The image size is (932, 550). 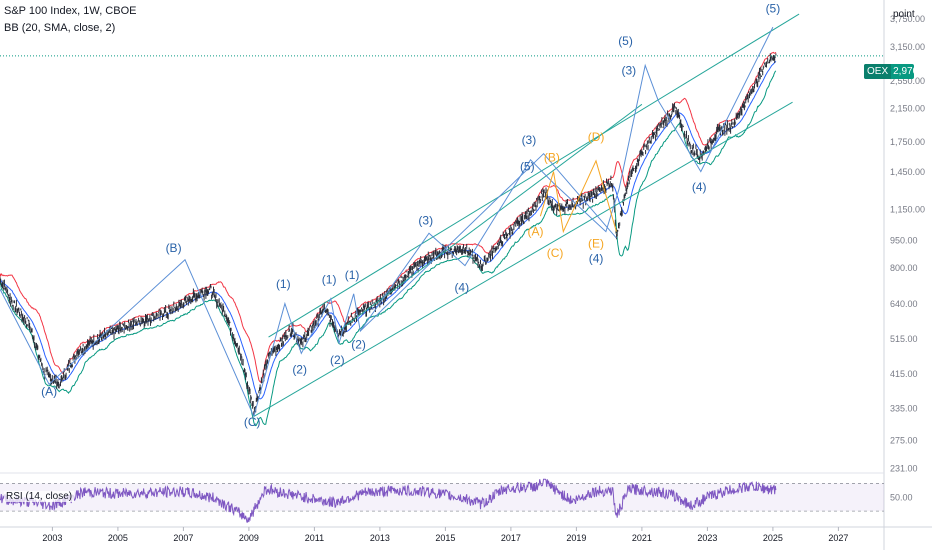 What do you see at coordinates (878, 71) in the screenshot?
I see `last-price-symbol: OEX` at bounding box center [878, 71].